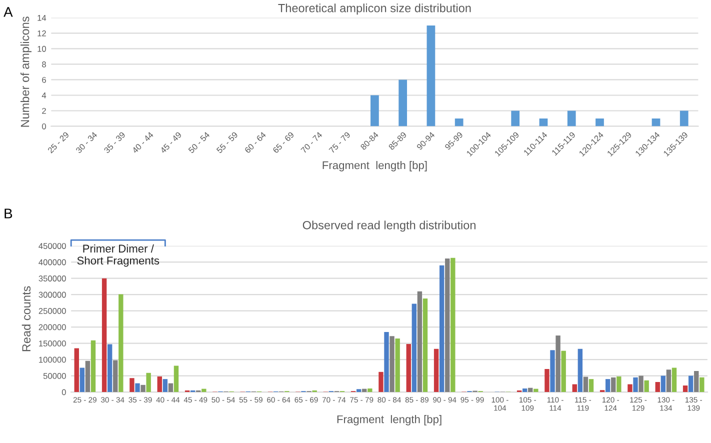 The height and width of the screenshot is (443, 711). Describe the element at coordinates (115, 143) in the screenshot. I see `x-tick-label: 35 - 39` at that location.